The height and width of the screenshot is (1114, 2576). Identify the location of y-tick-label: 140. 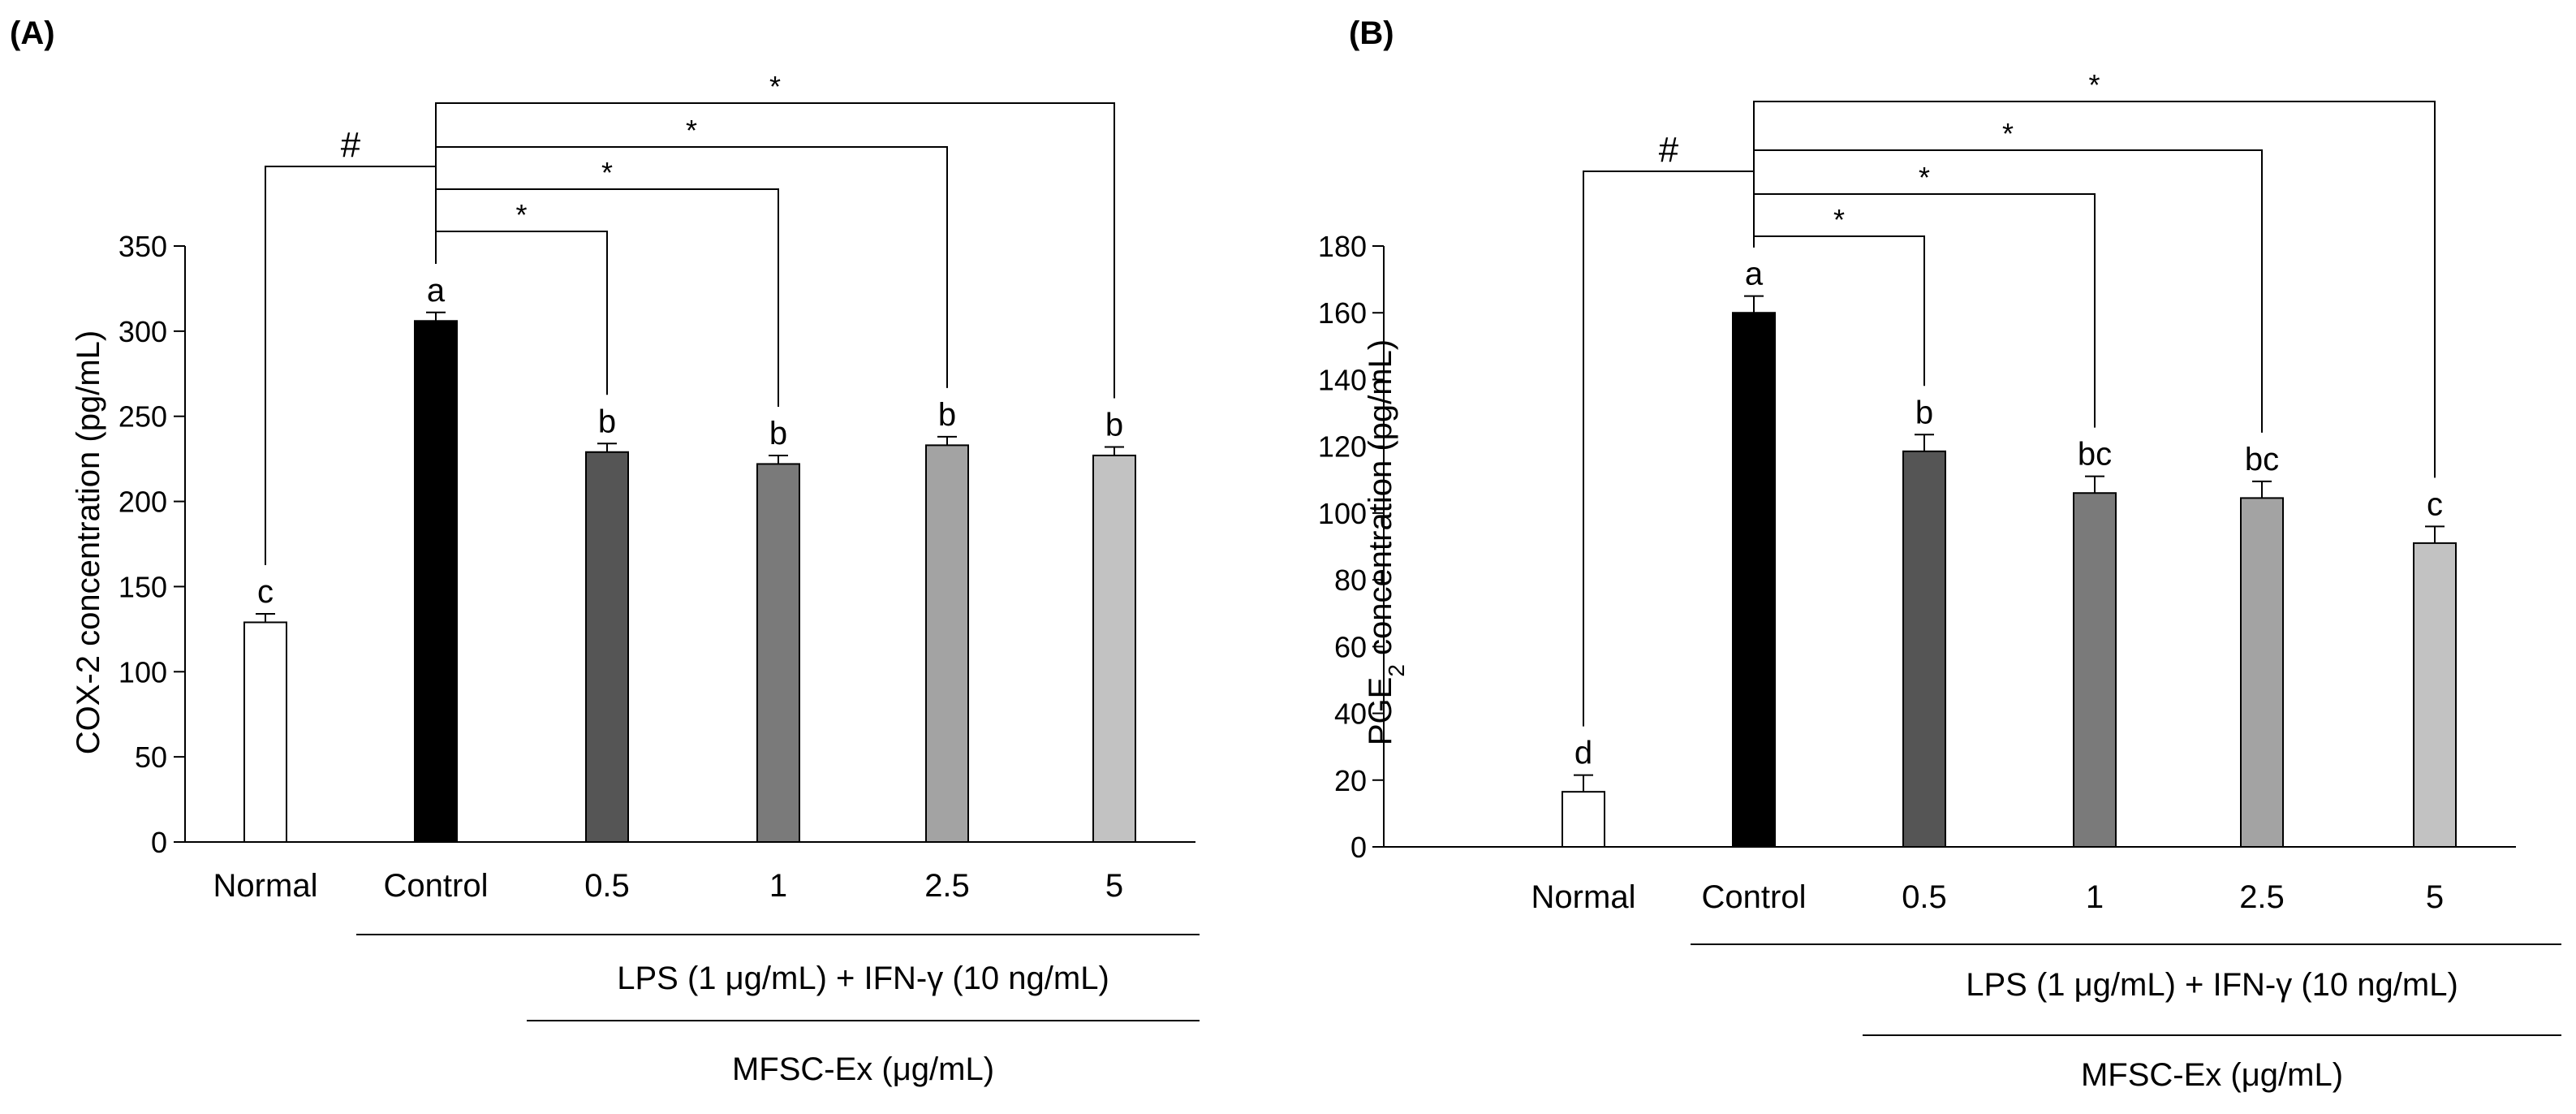
(1343, 379).